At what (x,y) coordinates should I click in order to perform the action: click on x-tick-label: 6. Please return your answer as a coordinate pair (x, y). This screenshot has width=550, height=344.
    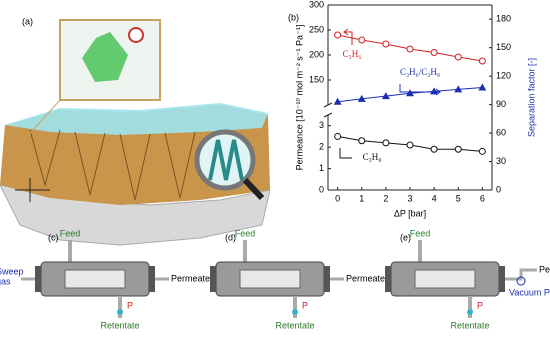
    Looking at the image, I should click on (482, 198).